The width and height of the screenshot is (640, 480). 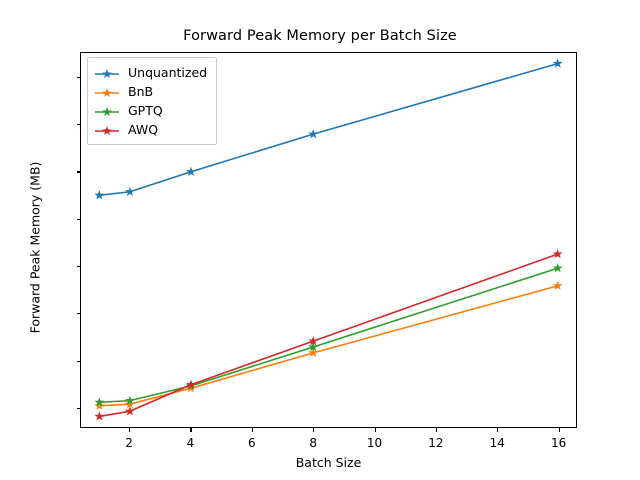 I want to click on legend-label: Unquantized, so click(x=168, y=72).